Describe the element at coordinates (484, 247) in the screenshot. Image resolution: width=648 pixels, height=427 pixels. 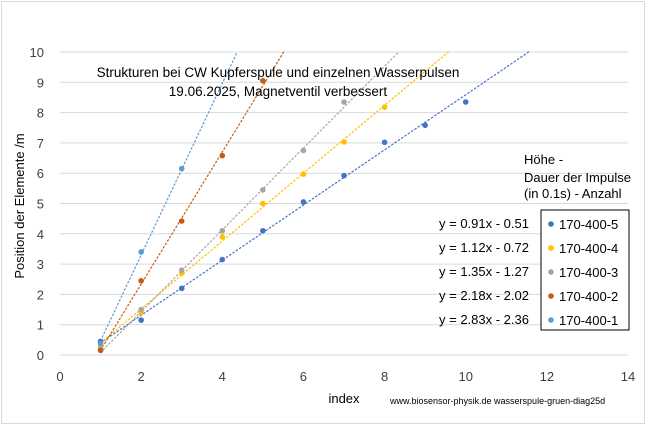
I see `equation-170-400-4: y = 1.12x - 0.72` at that location.